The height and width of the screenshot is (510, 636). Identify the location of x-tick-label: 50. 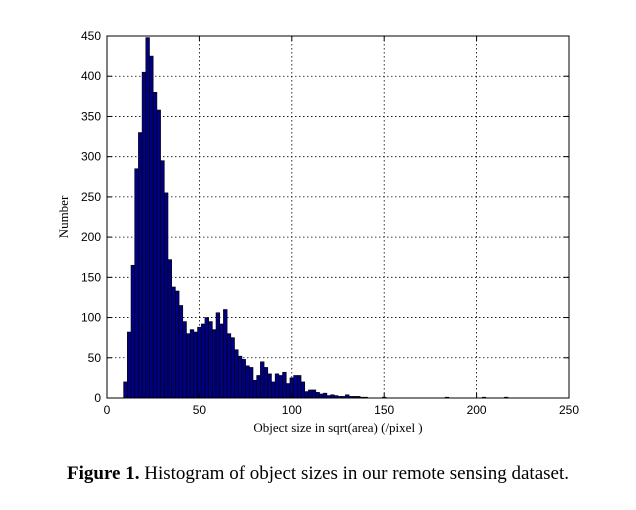
(200, 410).